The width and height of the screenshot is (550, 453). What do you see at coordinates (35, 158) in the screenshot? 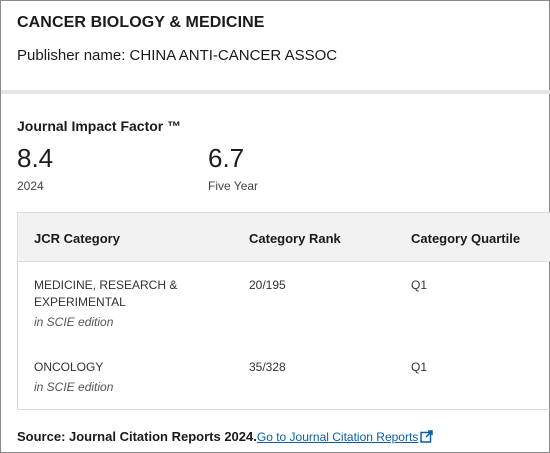
I see `impact-factor-value: 8.4` at bounding box center [35, 158].